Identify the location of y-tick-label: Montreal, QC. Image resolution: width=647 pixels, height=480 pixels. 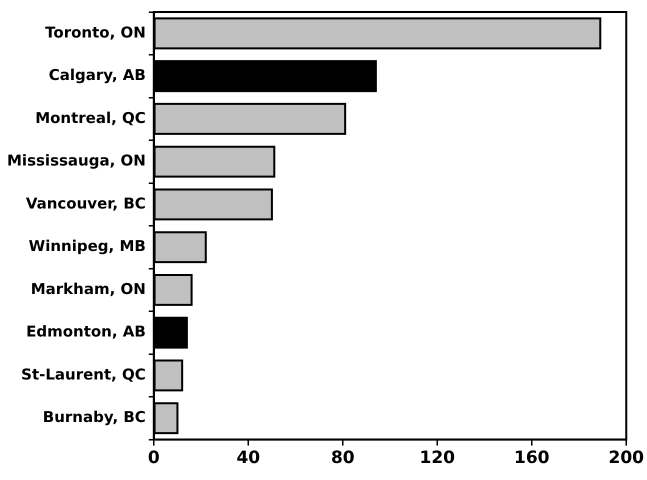
(90, 117).